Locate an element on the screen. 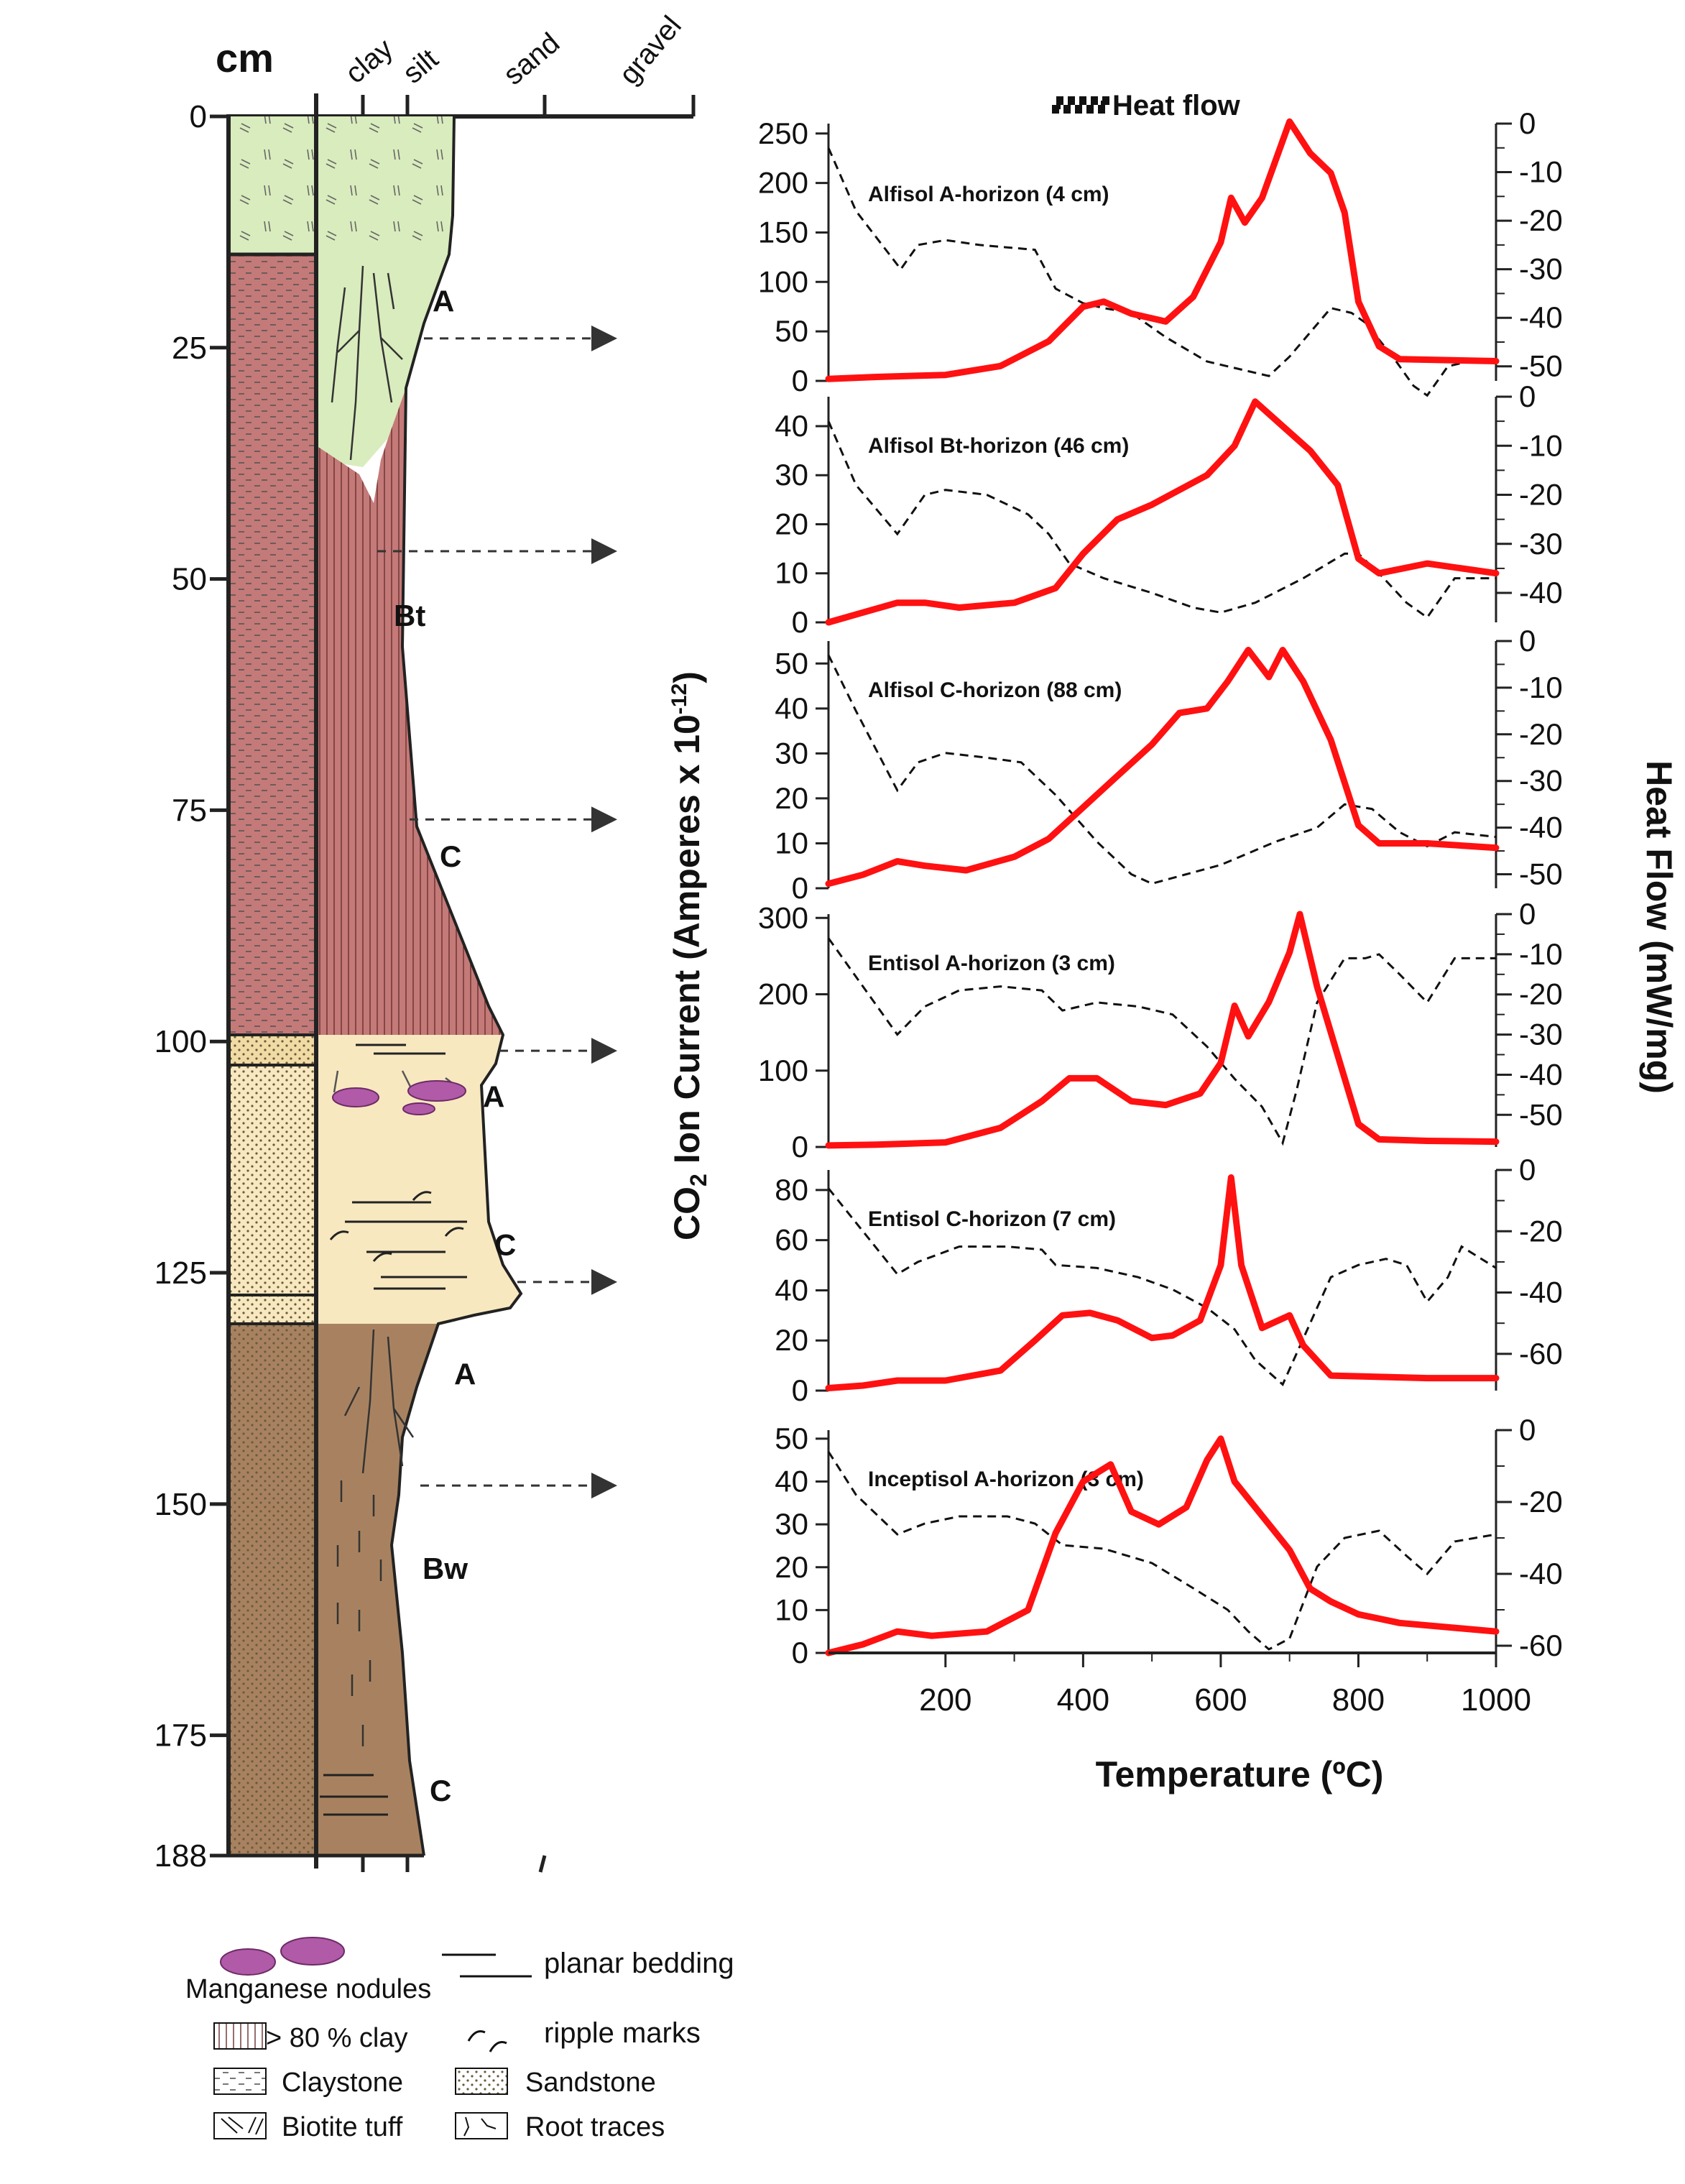 This screenshot has width=1685, height=2184. depth-tick-label: 125 is located at coordinates (180, 1273).